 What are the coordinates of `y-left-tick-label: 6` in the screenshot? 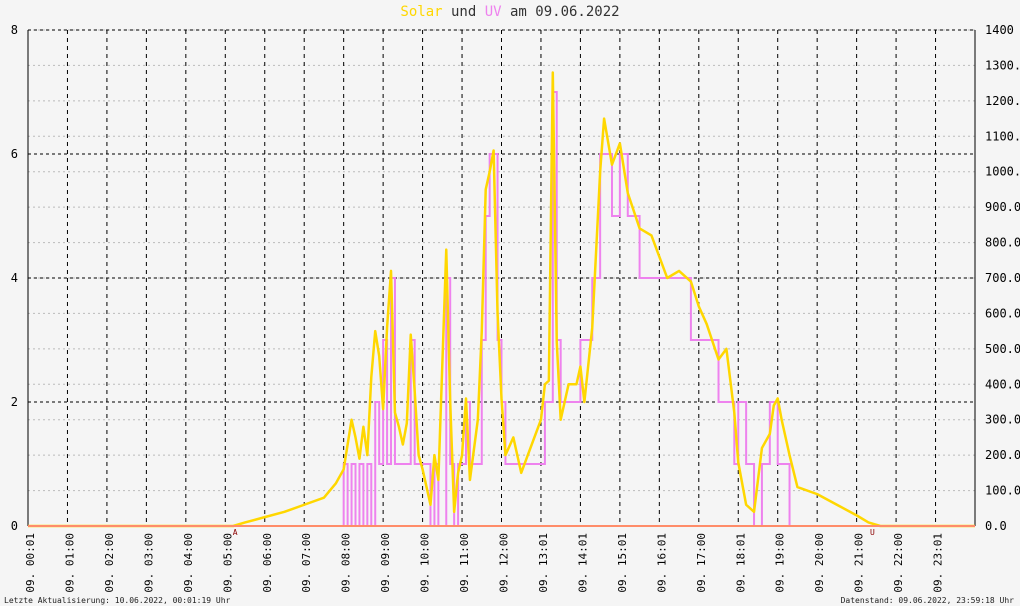 It's located at (14, 154).